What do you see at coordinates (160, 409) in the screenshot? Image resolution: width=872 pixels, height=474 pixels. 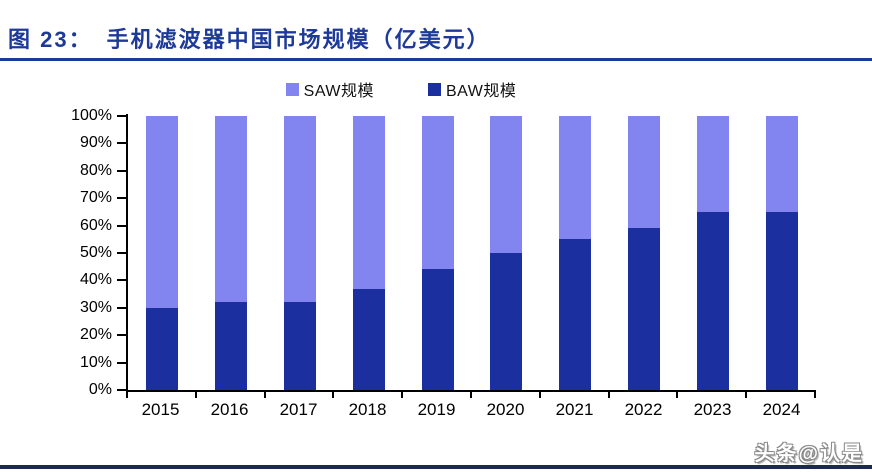 I see `x-axis-label: 2015` at bounding box center [160, 409].